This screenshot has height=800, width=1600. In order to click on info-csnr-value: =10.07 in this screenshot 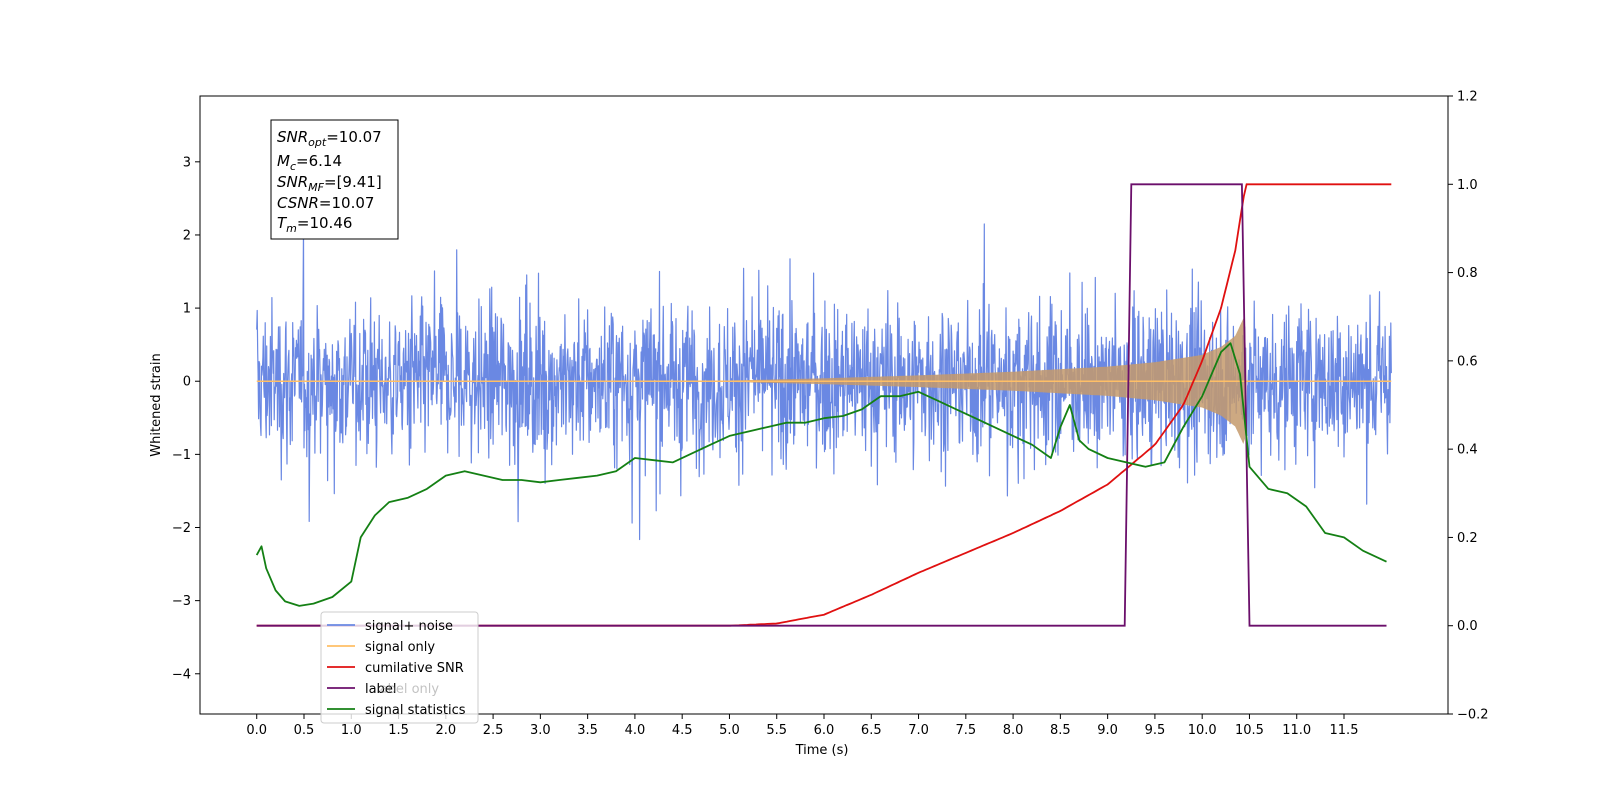, I will do `click(347, 203)`.